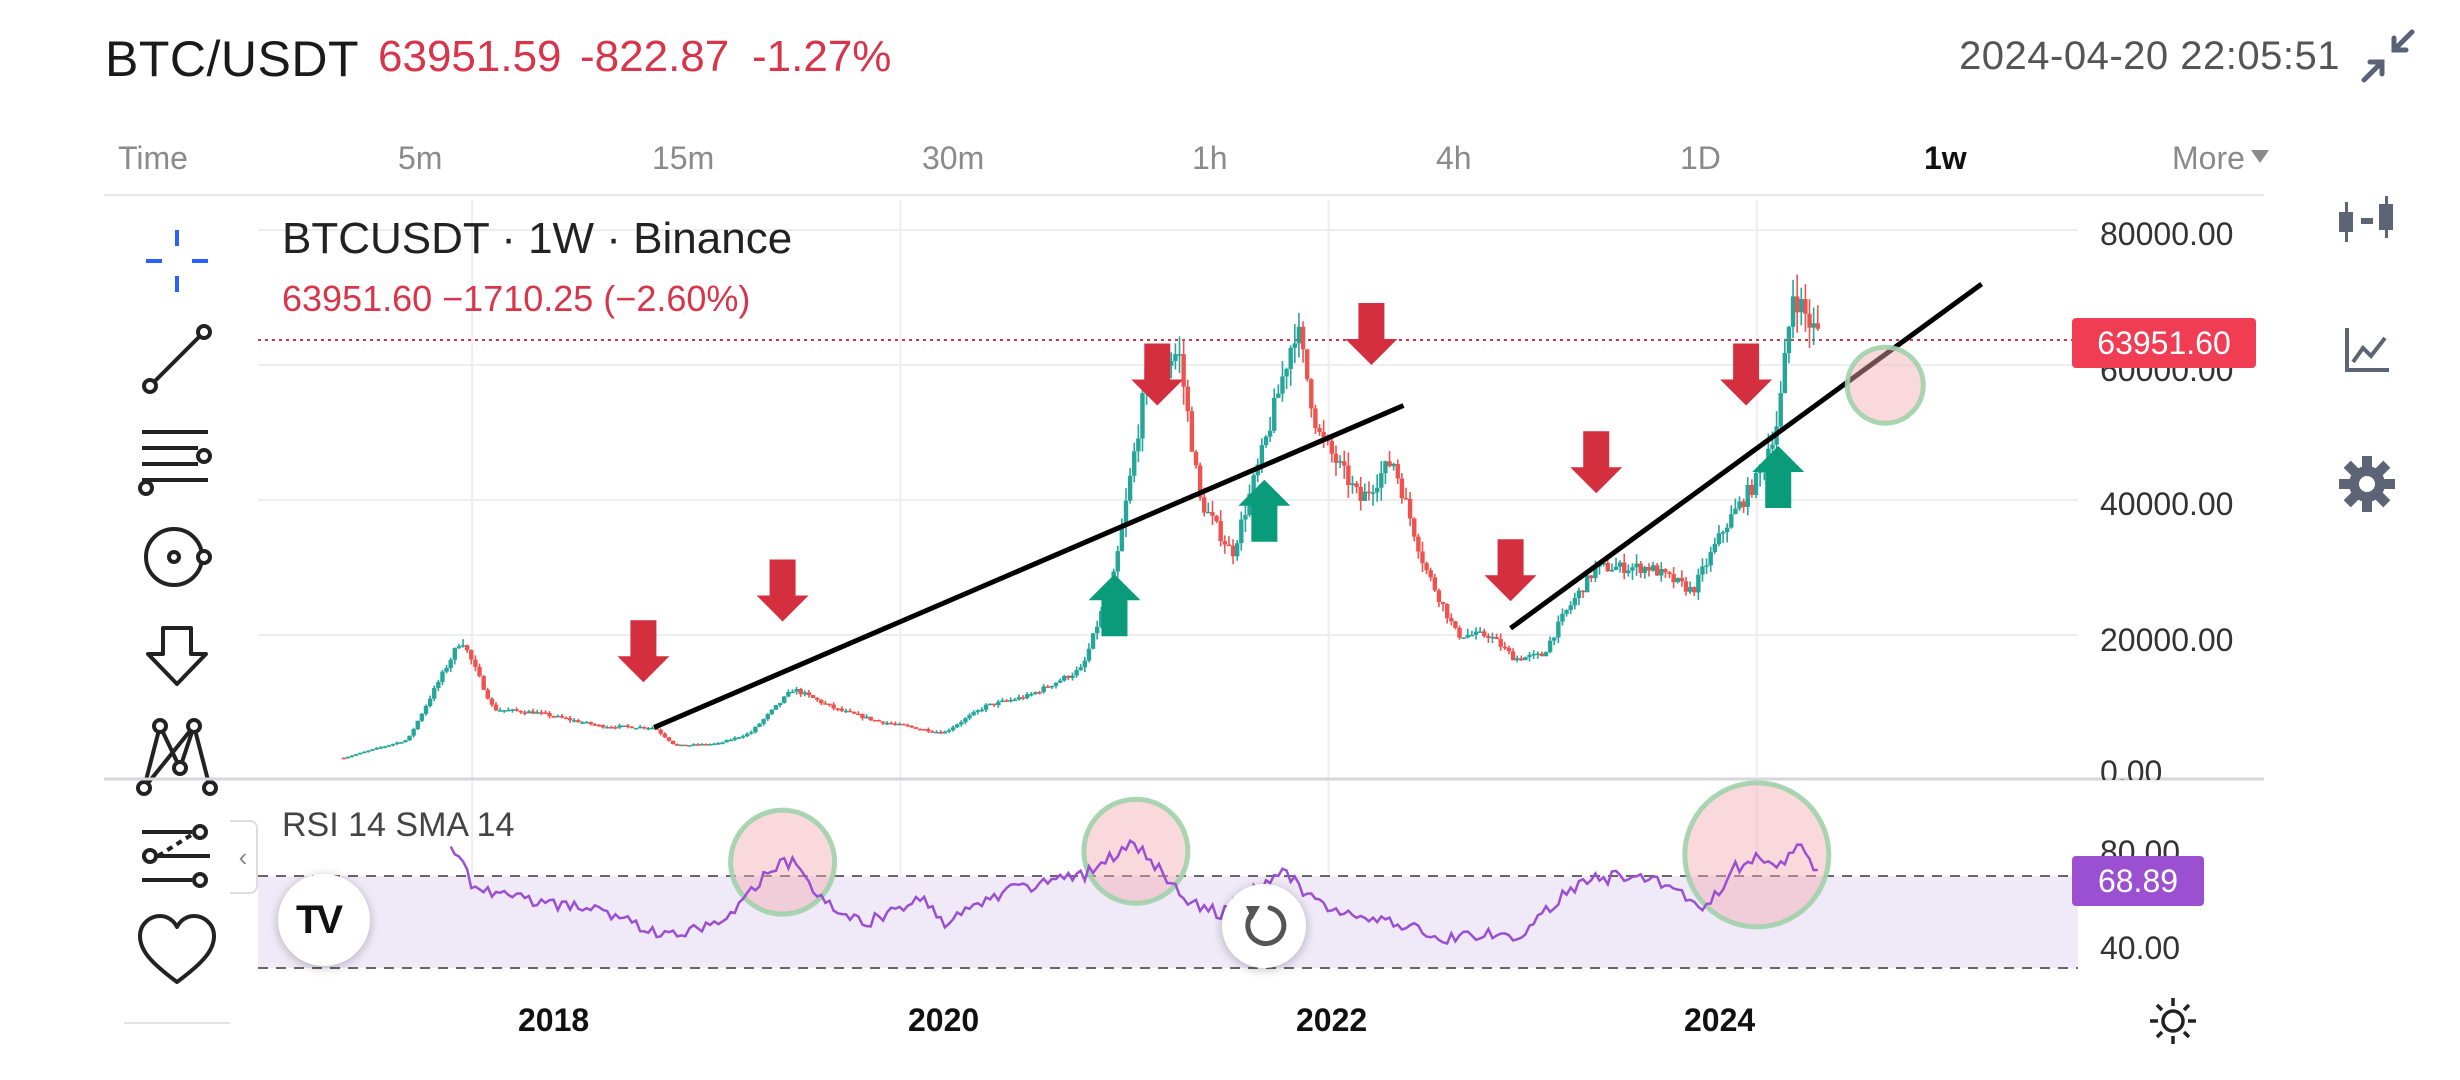  I want to click on rsi-line, so click(1133, 892).